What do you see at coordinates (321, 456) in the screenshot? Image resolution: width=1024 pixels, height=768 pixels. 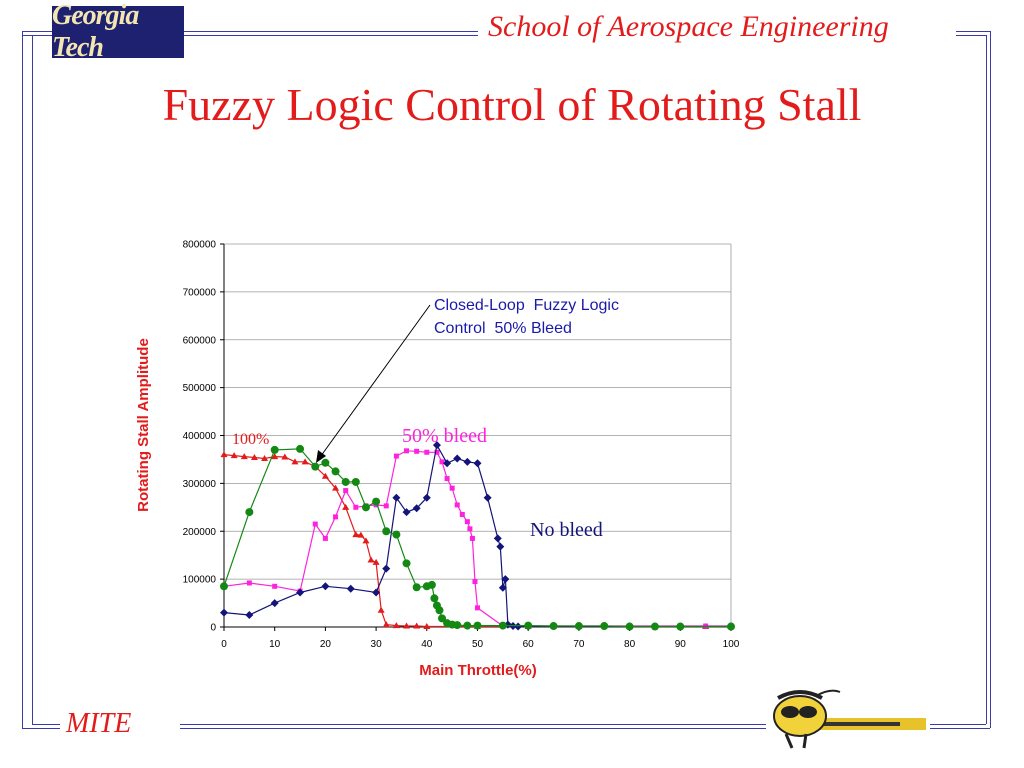 I see `annotation-arrowhead` at bounding box center [321, 456].